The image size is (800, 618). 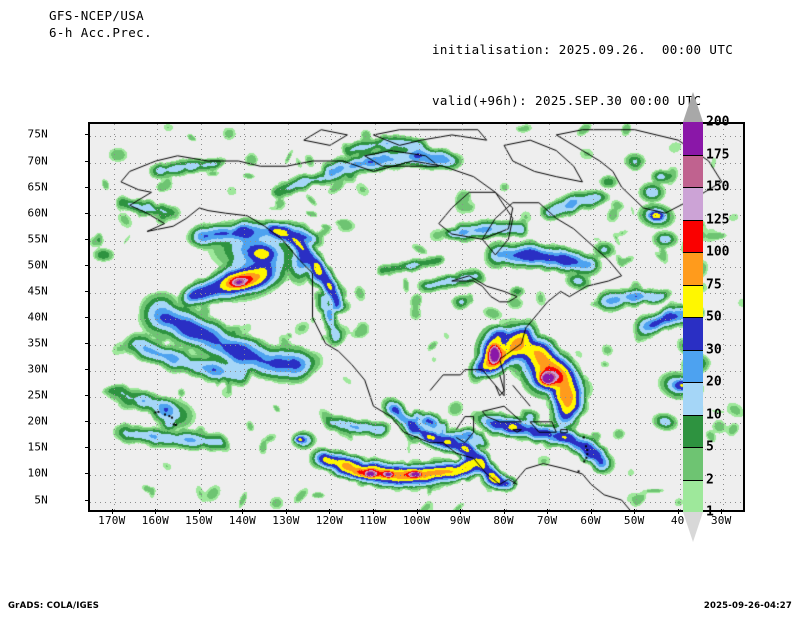 What do you see at coordinates (37, 317) in the screenshot?
I see `y-axis-tick-label: 40N` at bounding box center [37, 317].